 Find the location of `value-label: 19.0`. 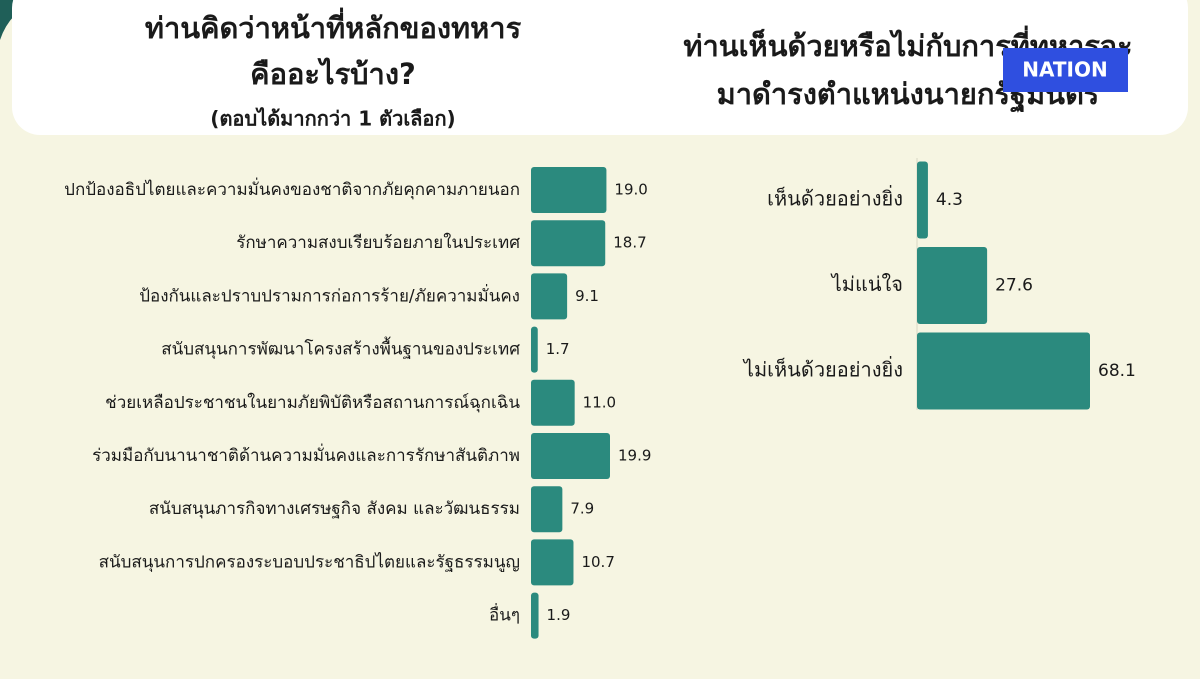

value-label: 19.0 is located at coordinates (630, 190).